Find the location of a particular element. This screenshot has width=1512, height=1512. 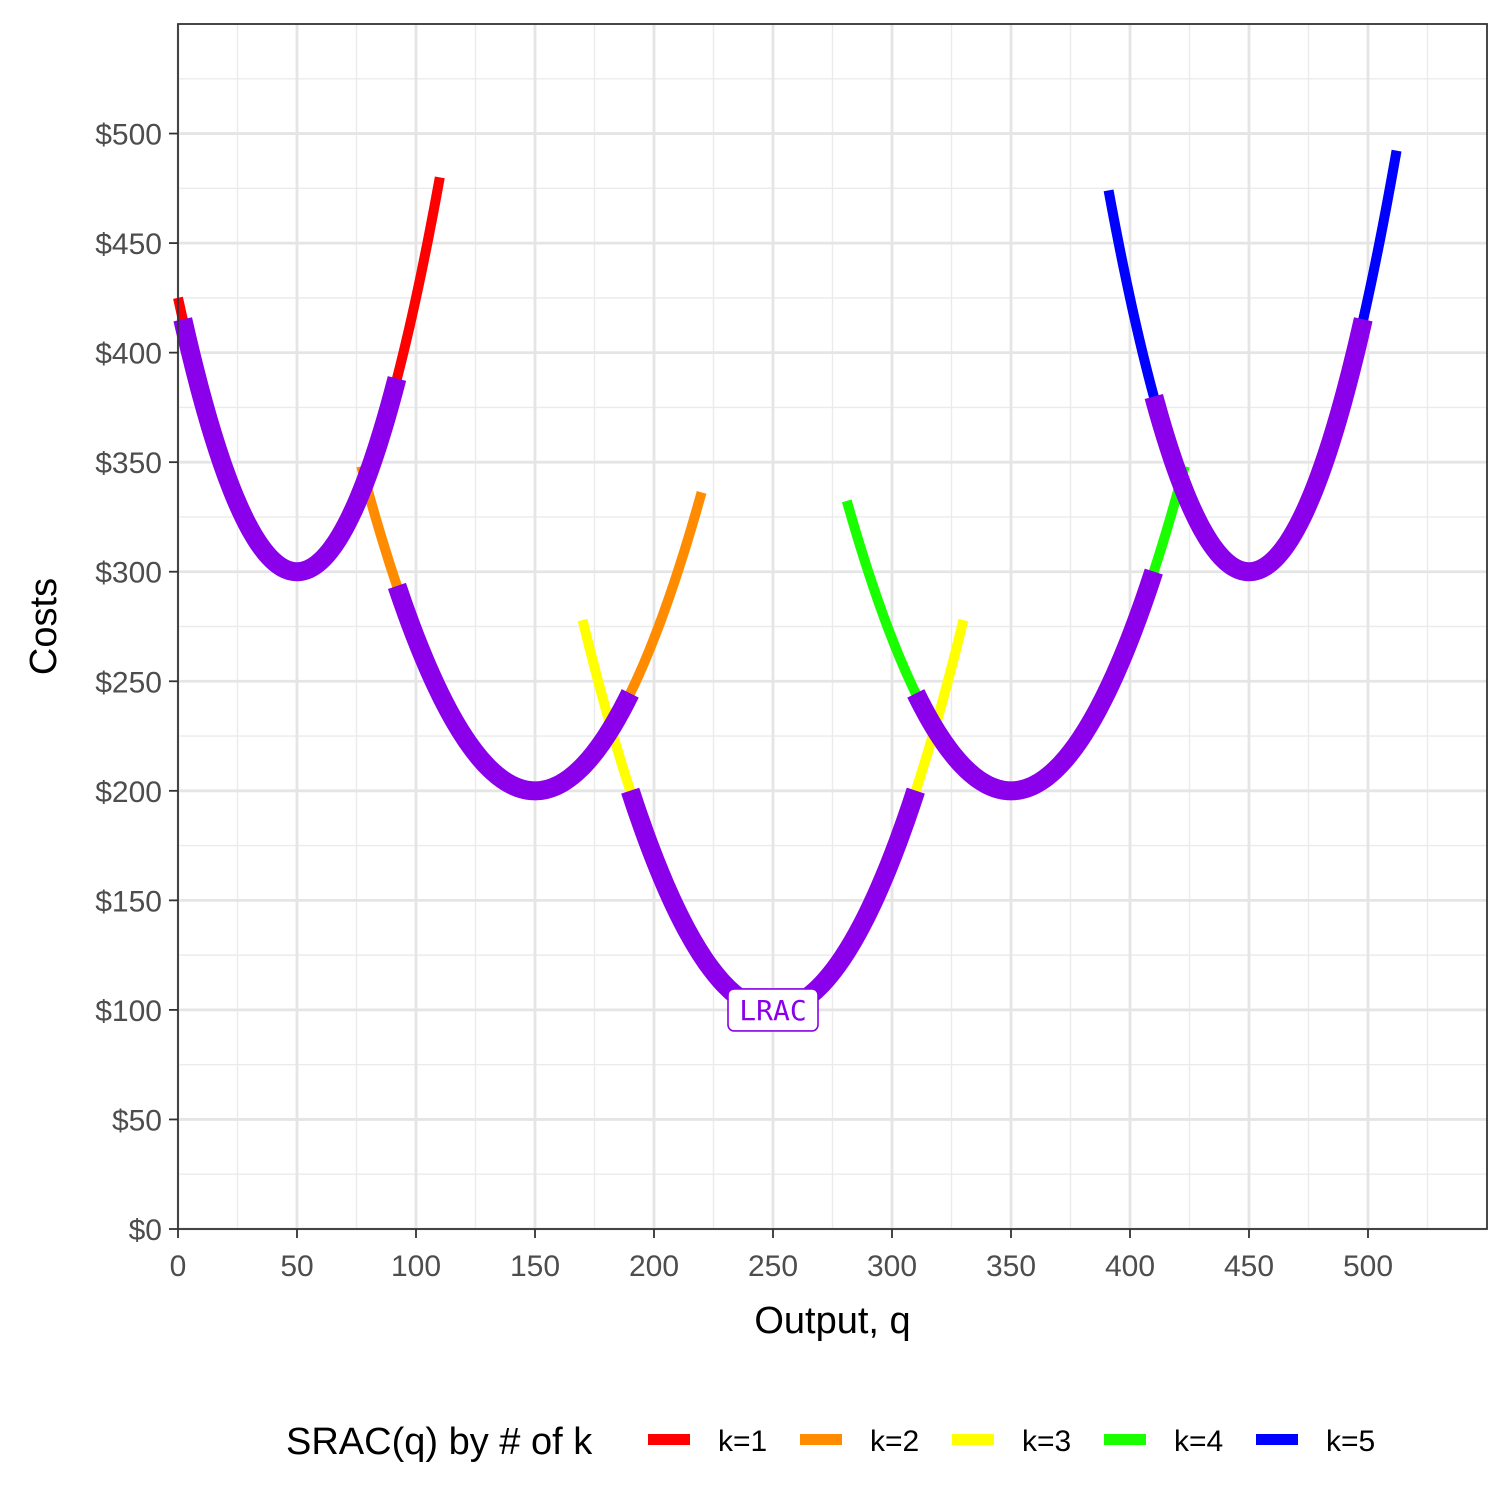

y-tick-label: $50 is located at coordinates (137, 1120).